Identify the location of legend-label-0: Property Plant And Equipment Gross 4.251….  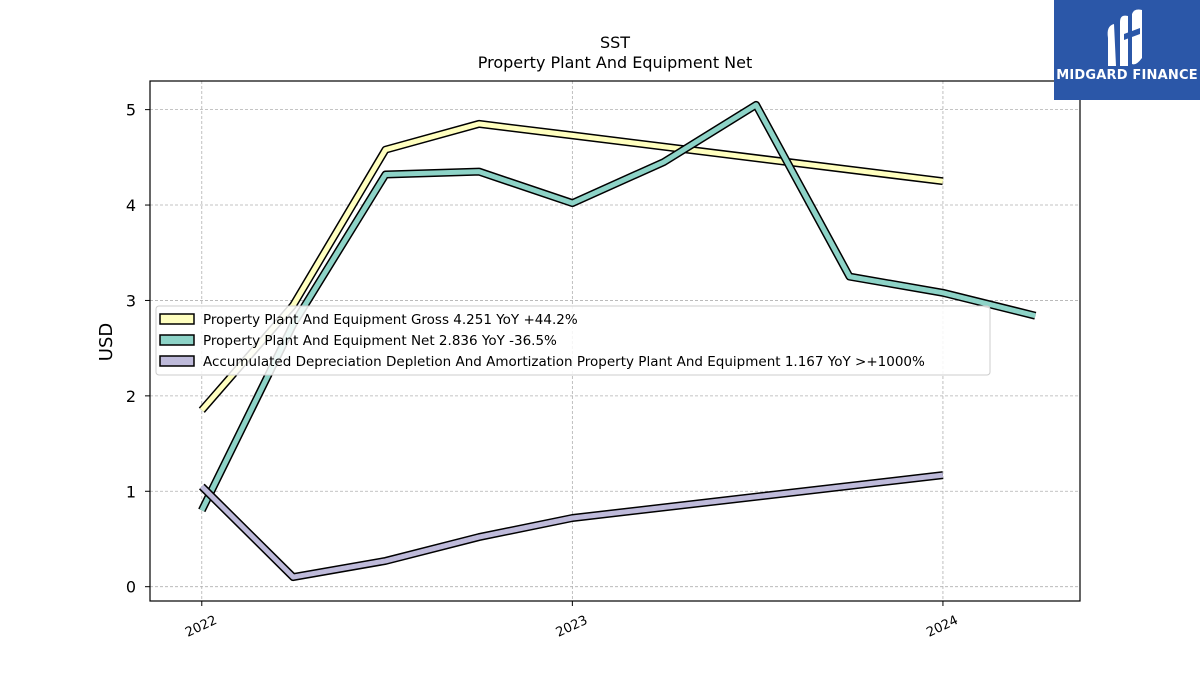
(390, 320).